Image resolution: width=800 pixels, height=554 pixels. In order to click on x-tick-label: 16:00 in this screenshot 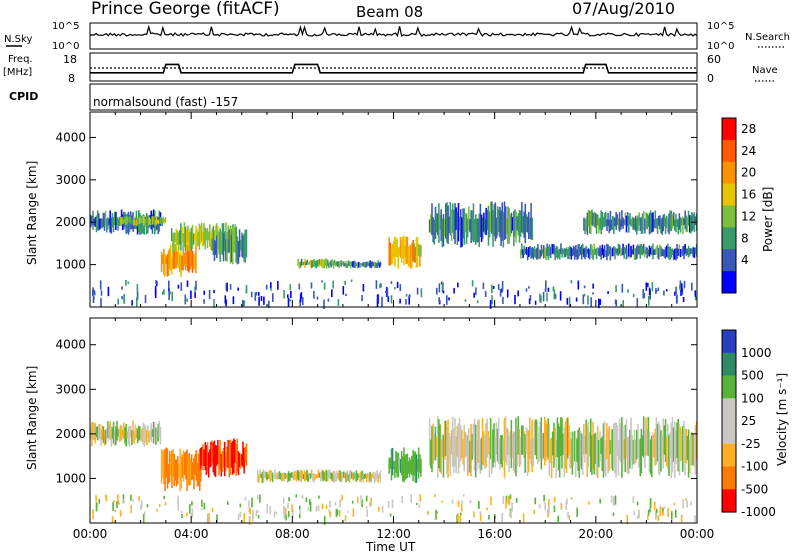, I will do `click(494, 534)`.